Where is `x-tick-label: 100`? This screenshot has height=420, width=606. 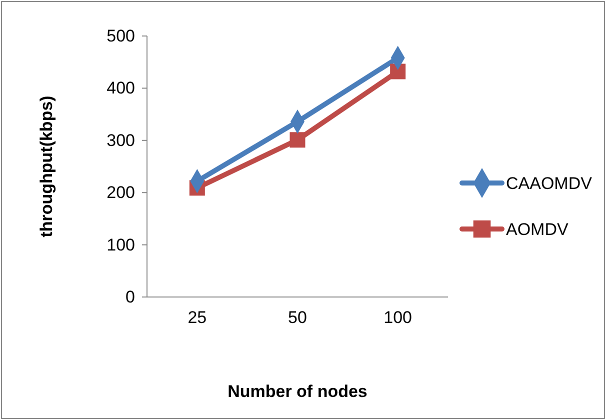 x-tick-label: 100 is located at coordinates (398, 318).